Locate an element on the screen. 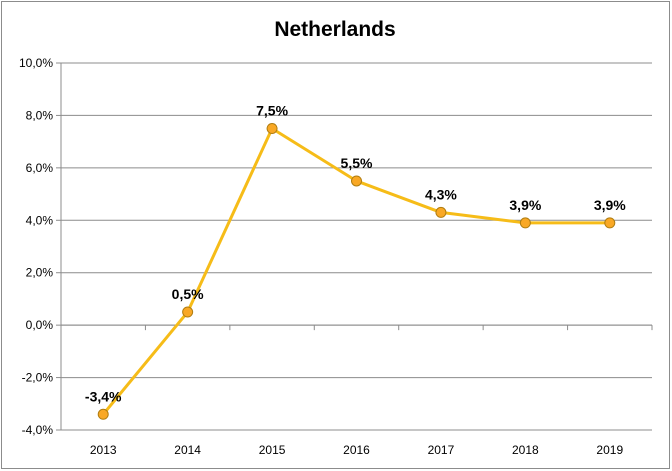 The image size is (672, 471). data-label: -3,4% is located at coordinates (103, 396).